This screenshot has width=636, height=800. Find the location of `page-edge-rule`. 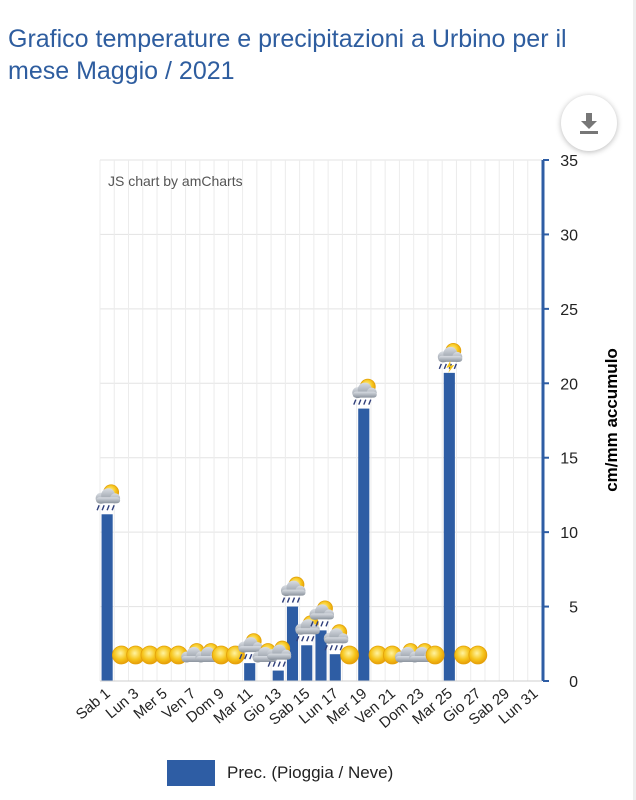

page-edge-rule is located at coordinates (634, 400).